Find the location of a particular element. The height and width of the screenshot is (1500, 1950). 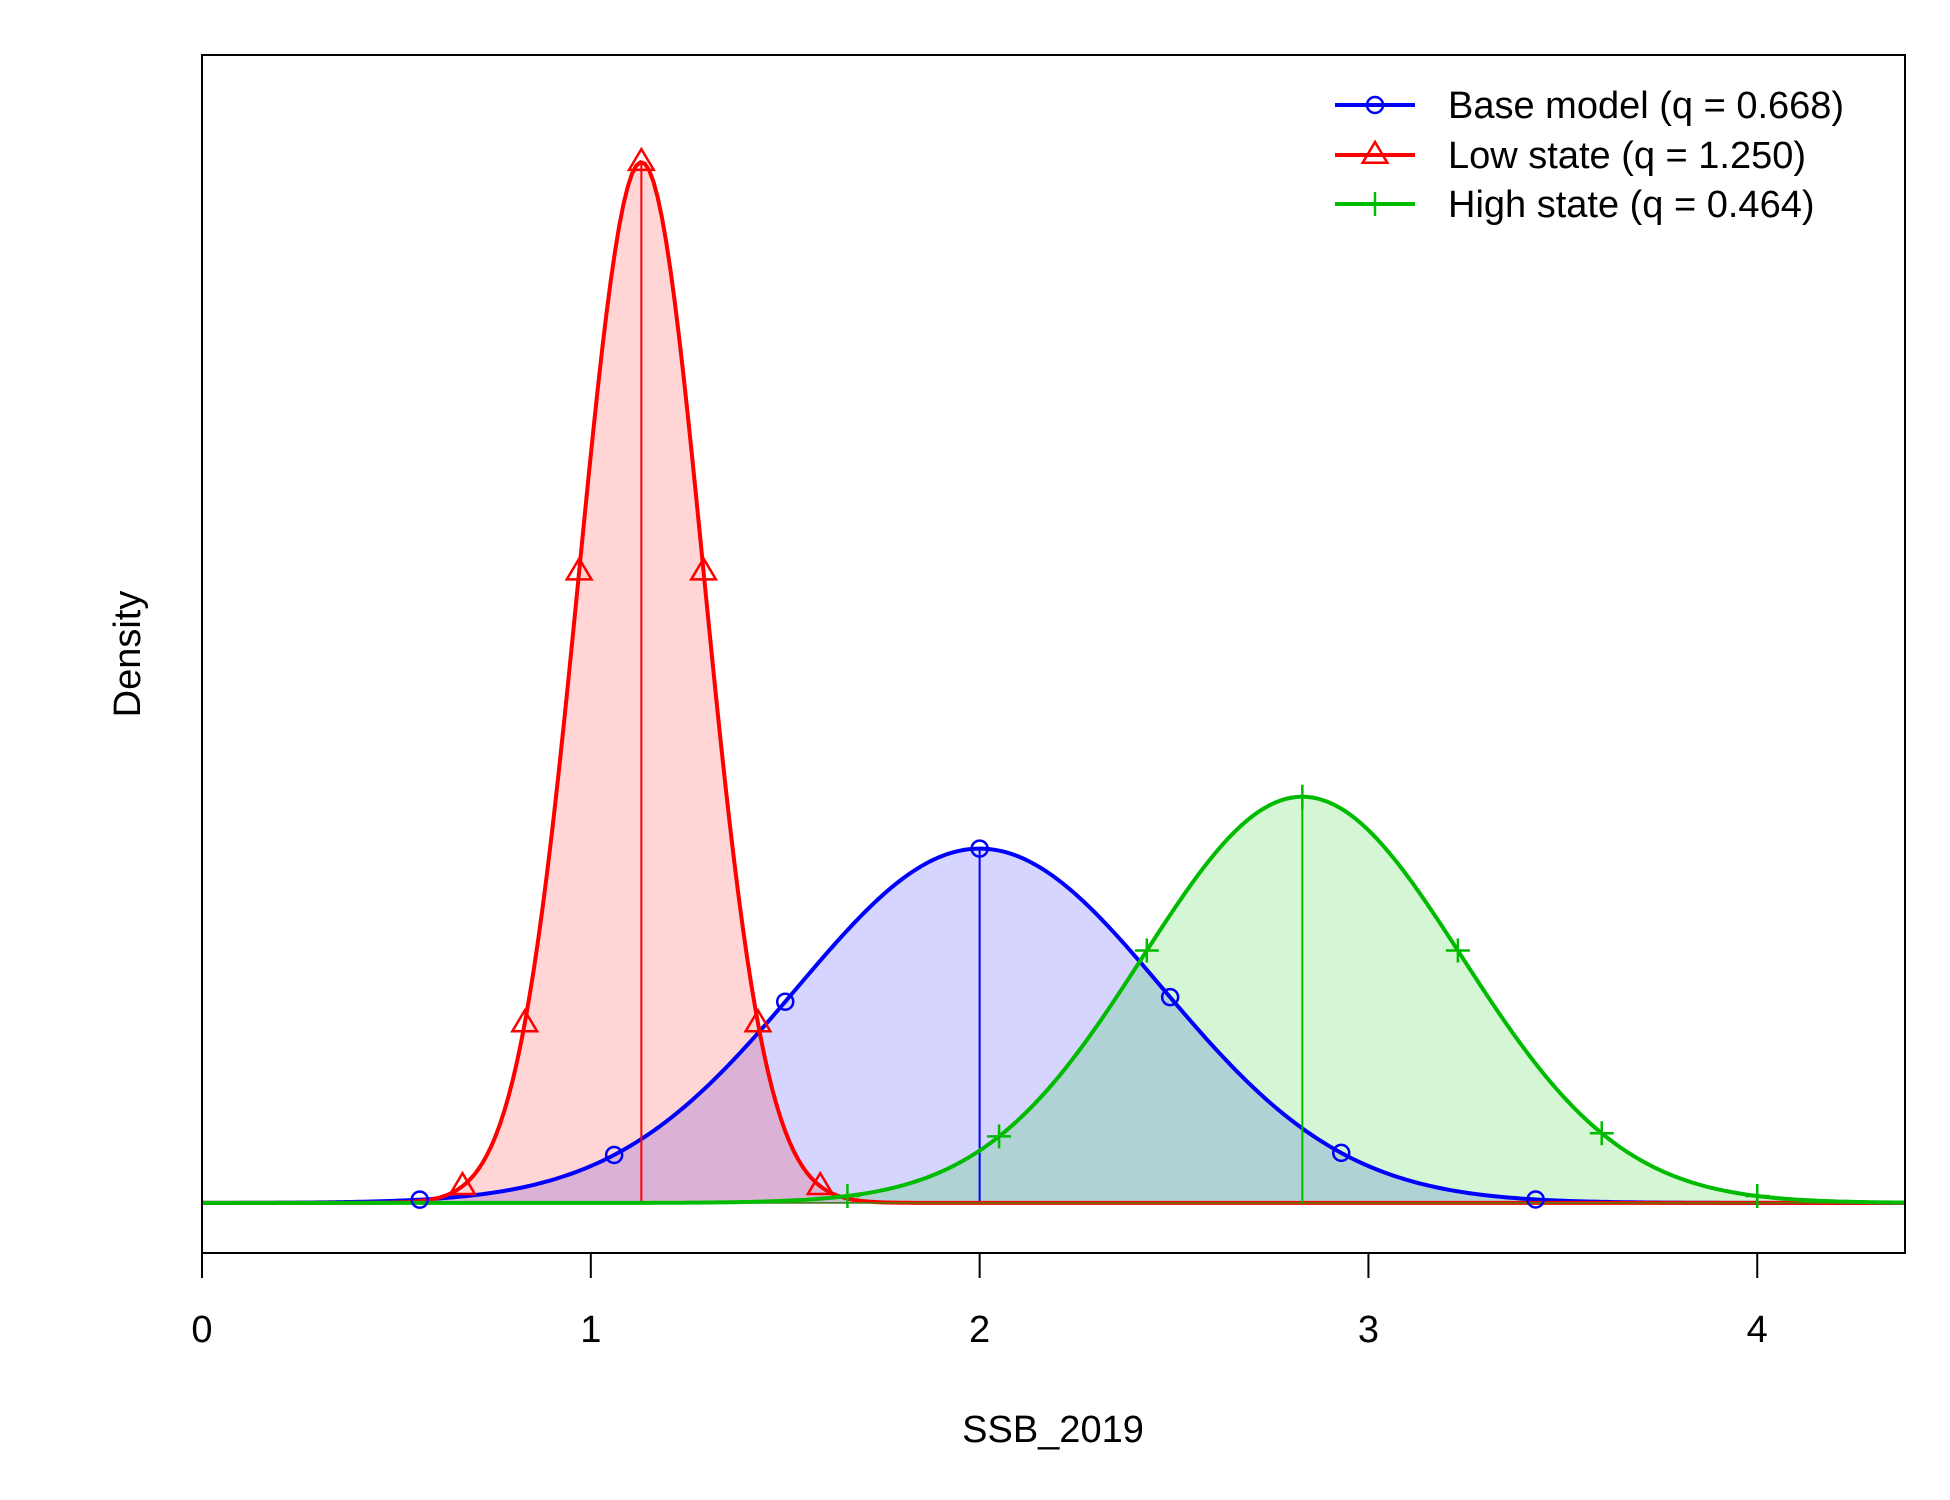

x-tick-label-1: 1 is located at coordinates (590, 1330).